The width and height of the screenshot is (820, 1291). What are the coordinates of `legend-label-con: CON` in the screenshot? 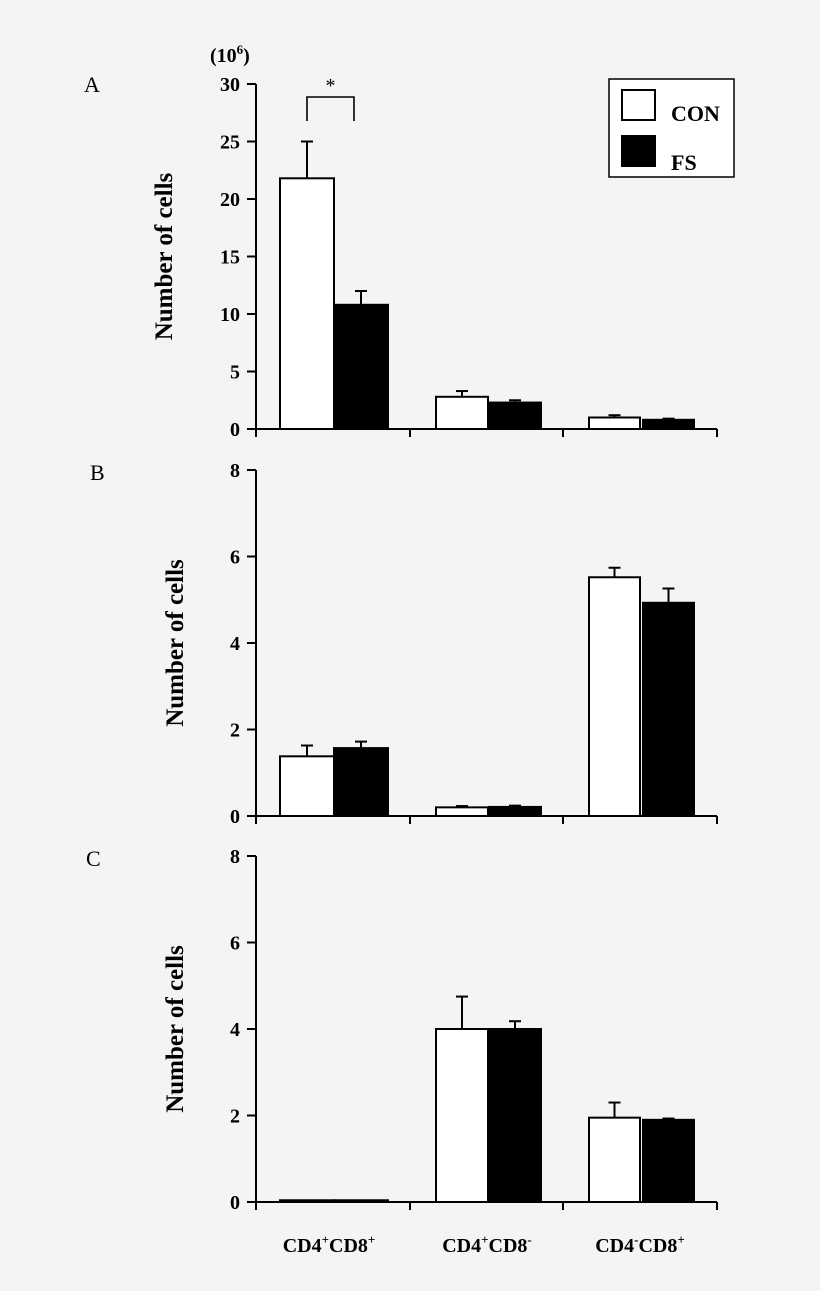 It's located at (695, 113).